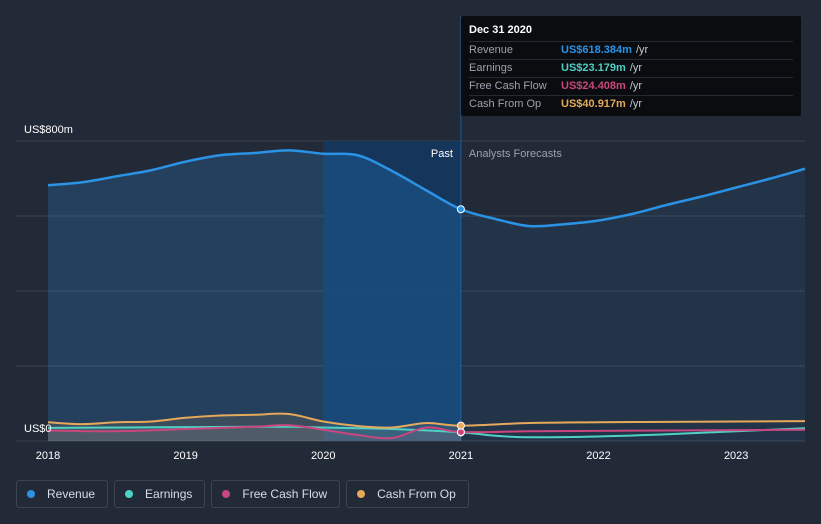  What do you see at coordinates (38, 429) in the screenshot?
I see `y-axis-bottom-label: US$0` at bounding box center [38, 429].